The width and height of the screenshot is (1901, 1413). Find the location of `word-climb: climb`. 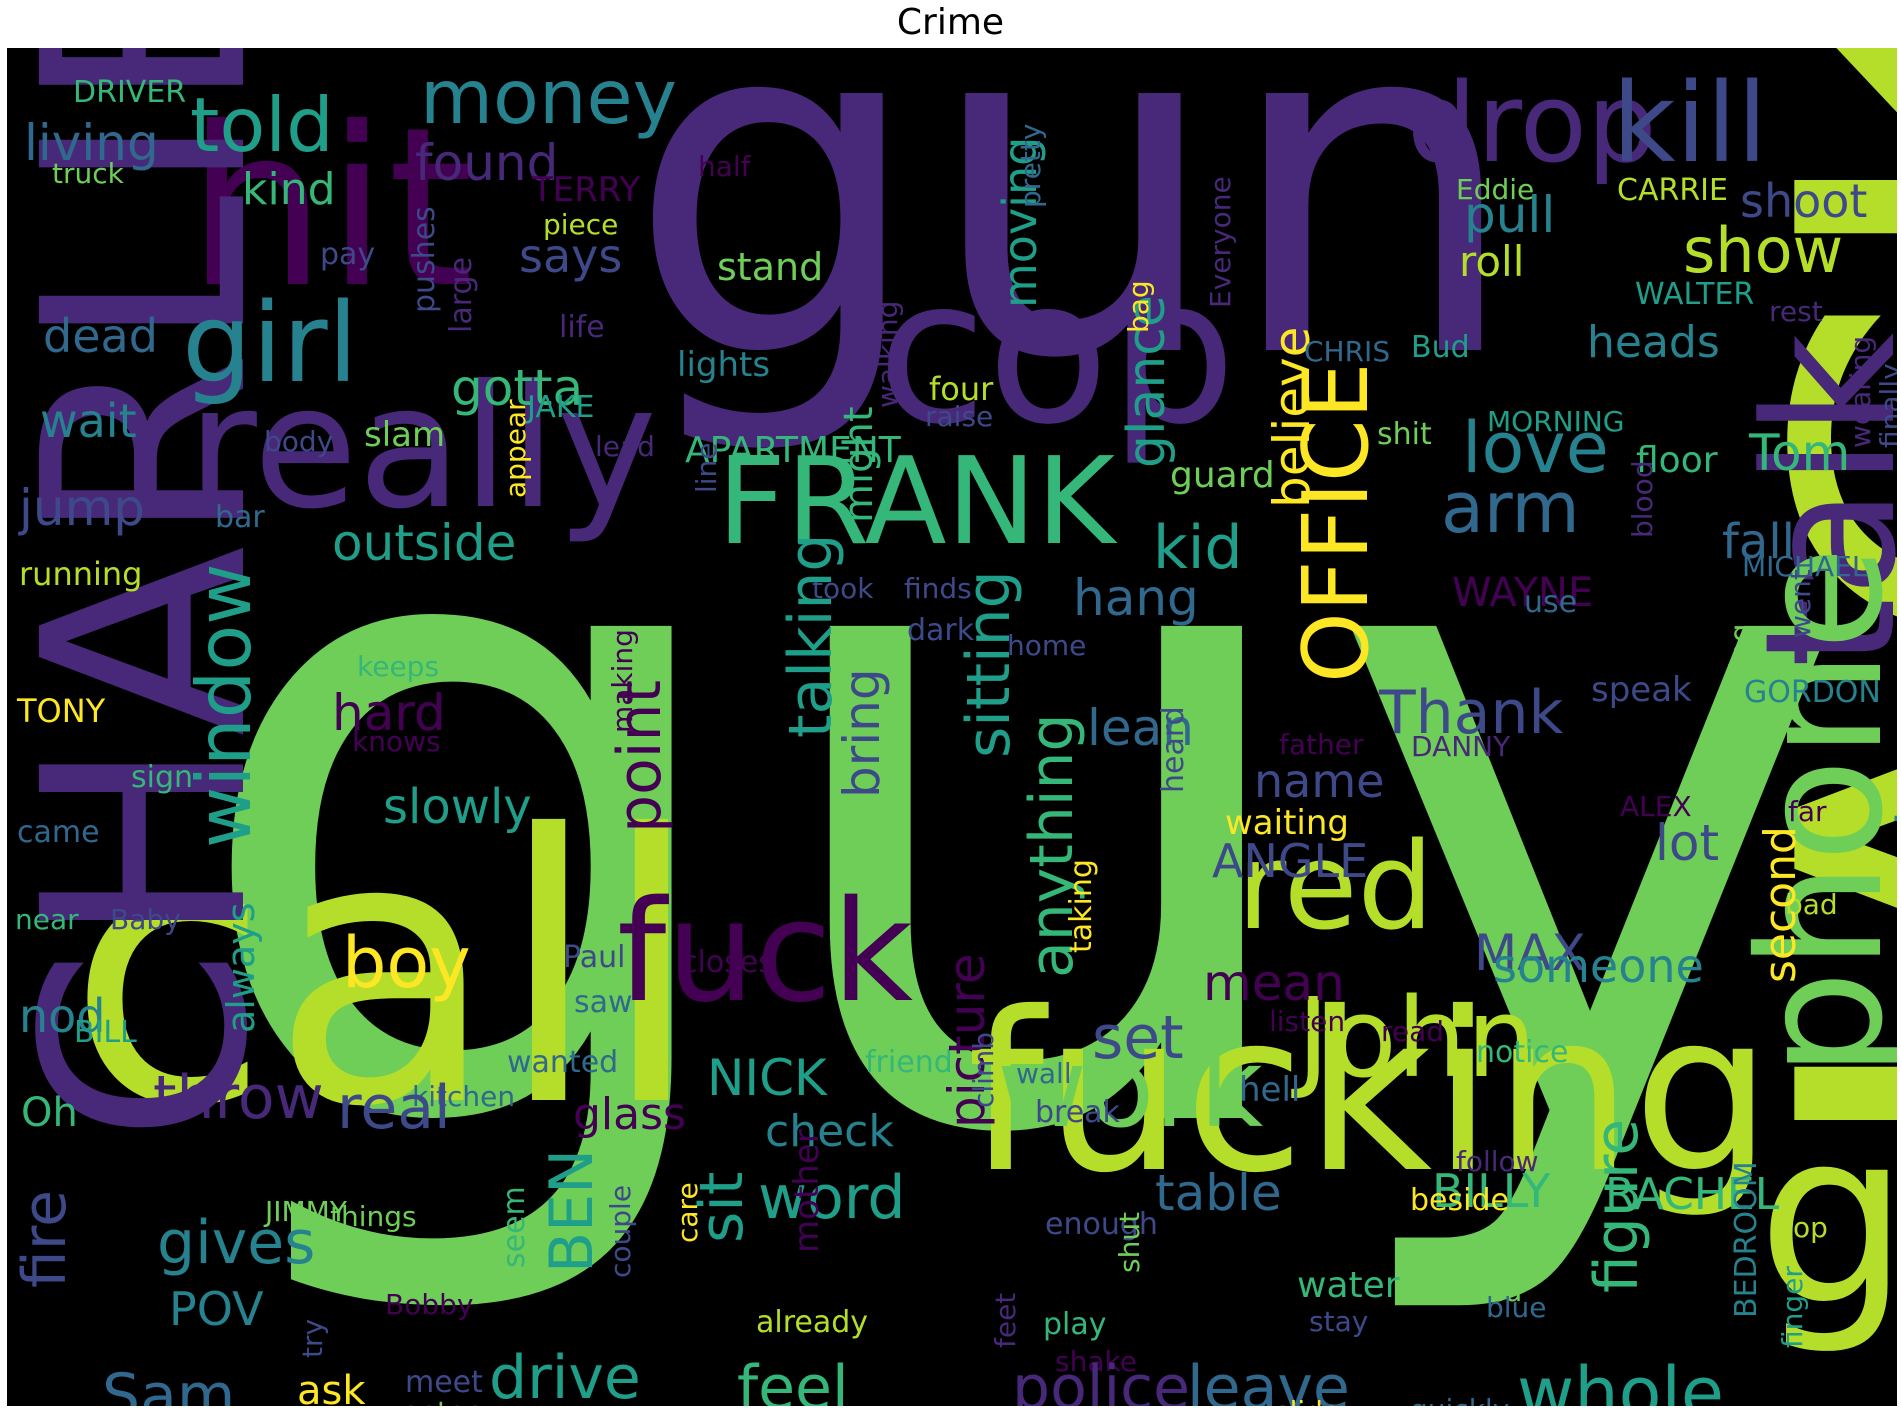

word-climb: climb is located at coordinates (983, 1069).